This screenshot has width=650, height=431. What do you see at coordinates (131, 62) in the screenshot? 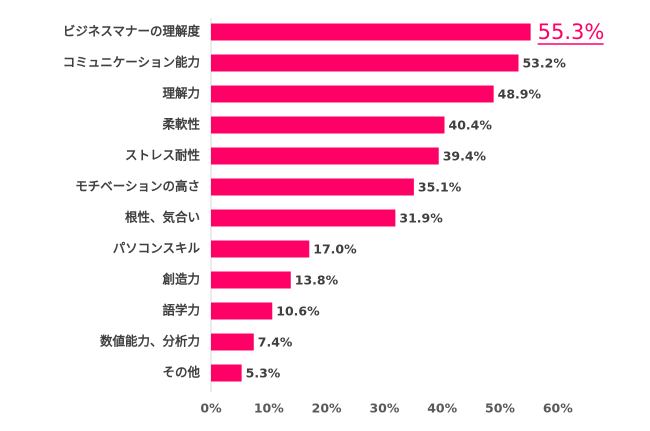
I see `category-label: コミュニケーション能力` at bounding box center [131, 62].